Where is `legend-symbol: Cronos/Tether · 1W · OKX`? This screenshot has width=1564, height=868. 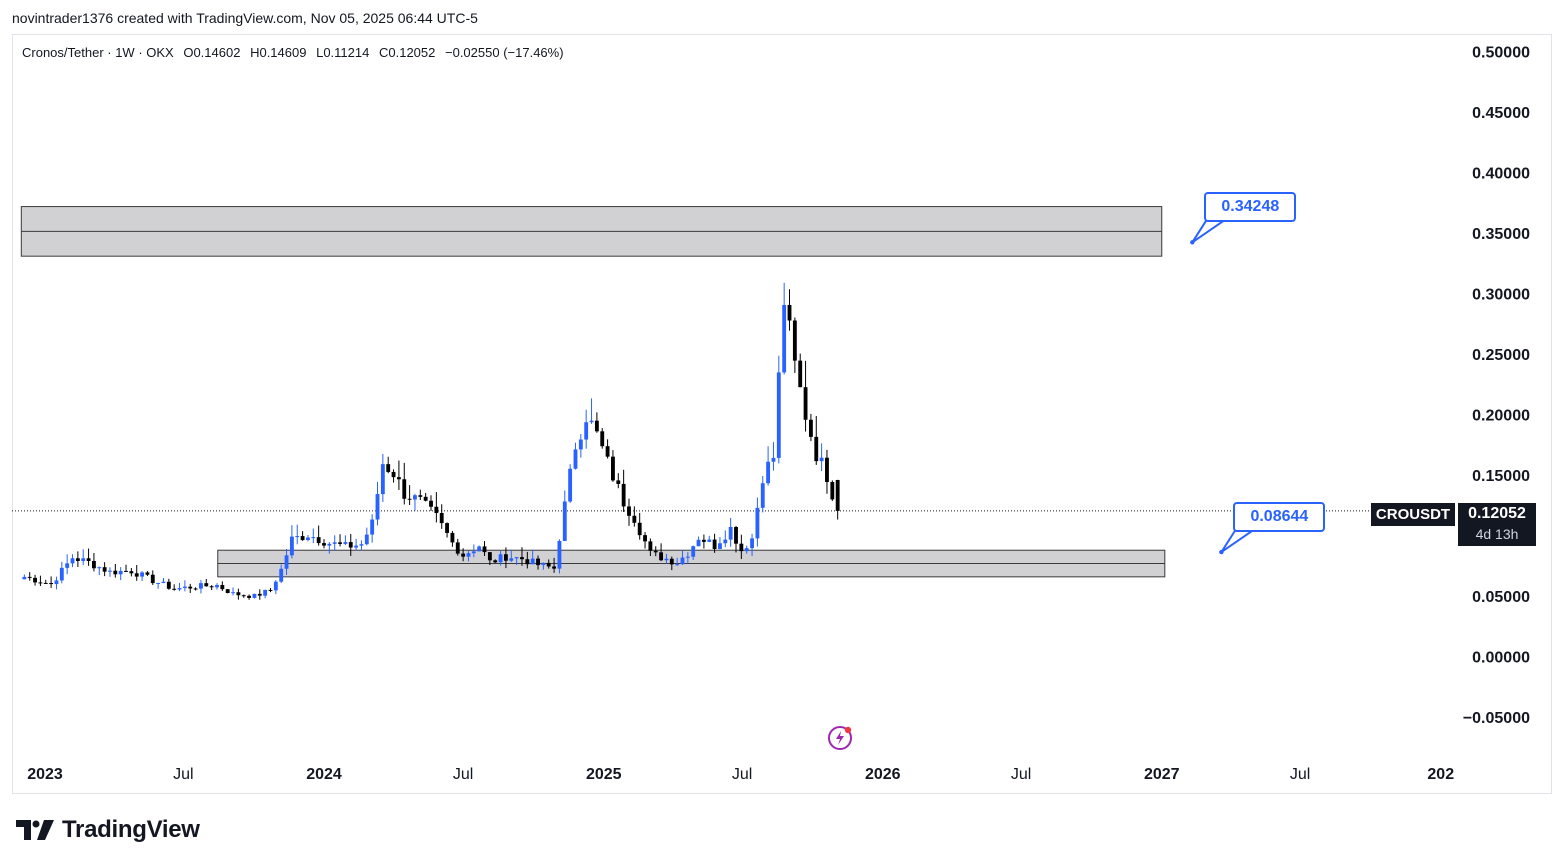
legend-symbol: Cronos/Tether · 1W · OKX is located at coordinates (98, 52).